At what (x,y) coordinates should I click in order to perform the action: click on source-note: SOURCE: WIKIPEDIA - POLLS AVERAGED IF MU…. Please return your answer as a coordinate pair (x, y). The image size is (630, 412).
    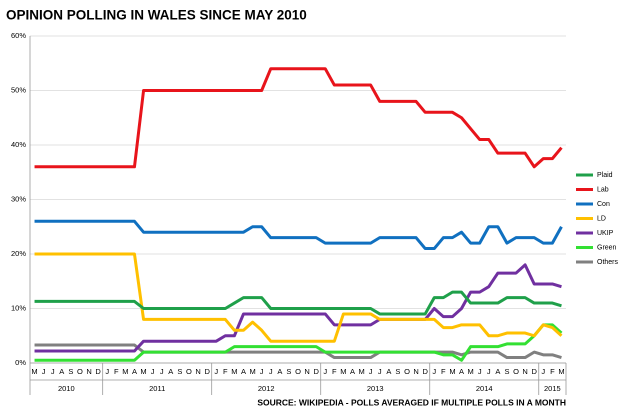
    Looking at the image, I should click on (411, 402).